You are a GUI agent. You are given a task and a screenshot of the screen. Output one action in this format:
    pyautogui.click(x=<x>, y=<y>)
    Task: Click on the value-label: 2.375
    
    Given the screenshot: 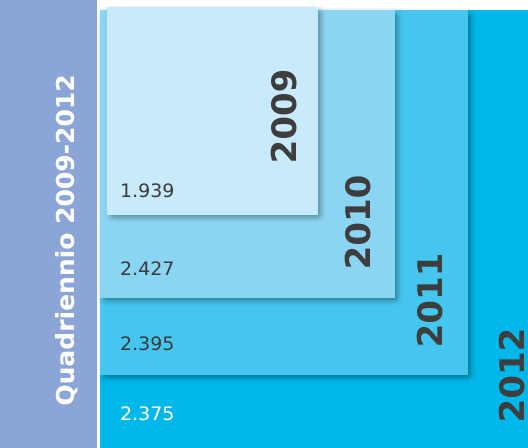 What is the action you would take?
    pyautogui.click(x=147, y=414)
    